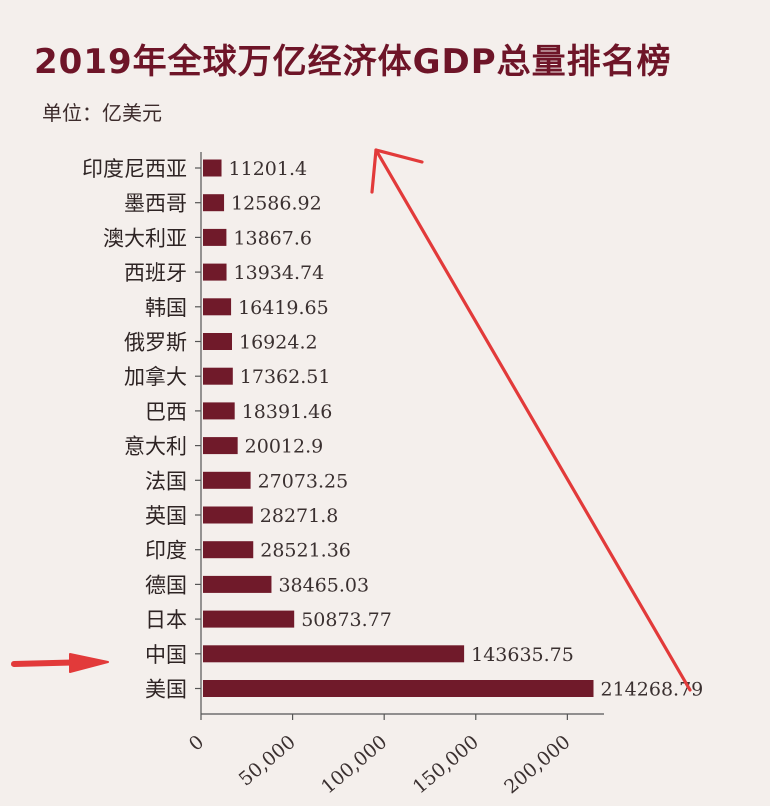 The width and height of the screenshot is (770, 806). Describe the element at coordinates (278, 343) in the screenshot. I see `data-label: 16924.2` at that location.